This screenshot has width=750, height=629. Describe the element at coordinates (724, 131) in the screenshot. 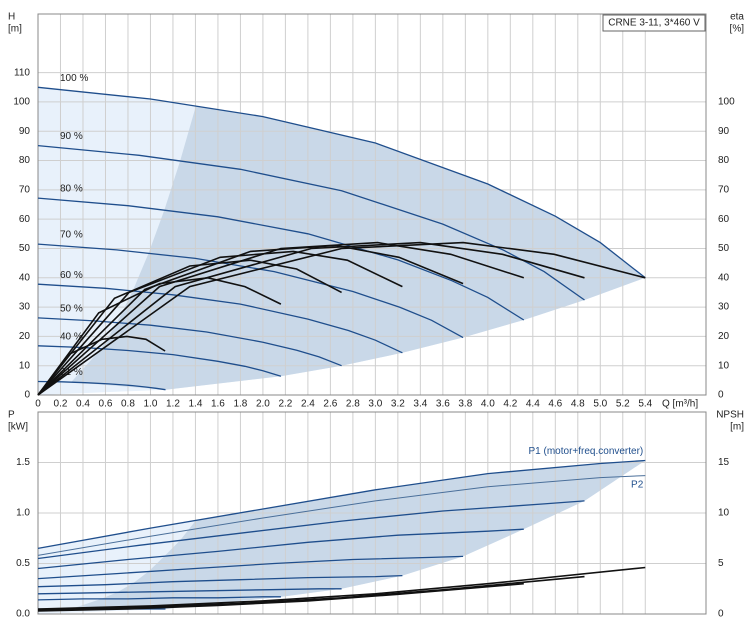

I see `y2-tick-label: 90` at that location.